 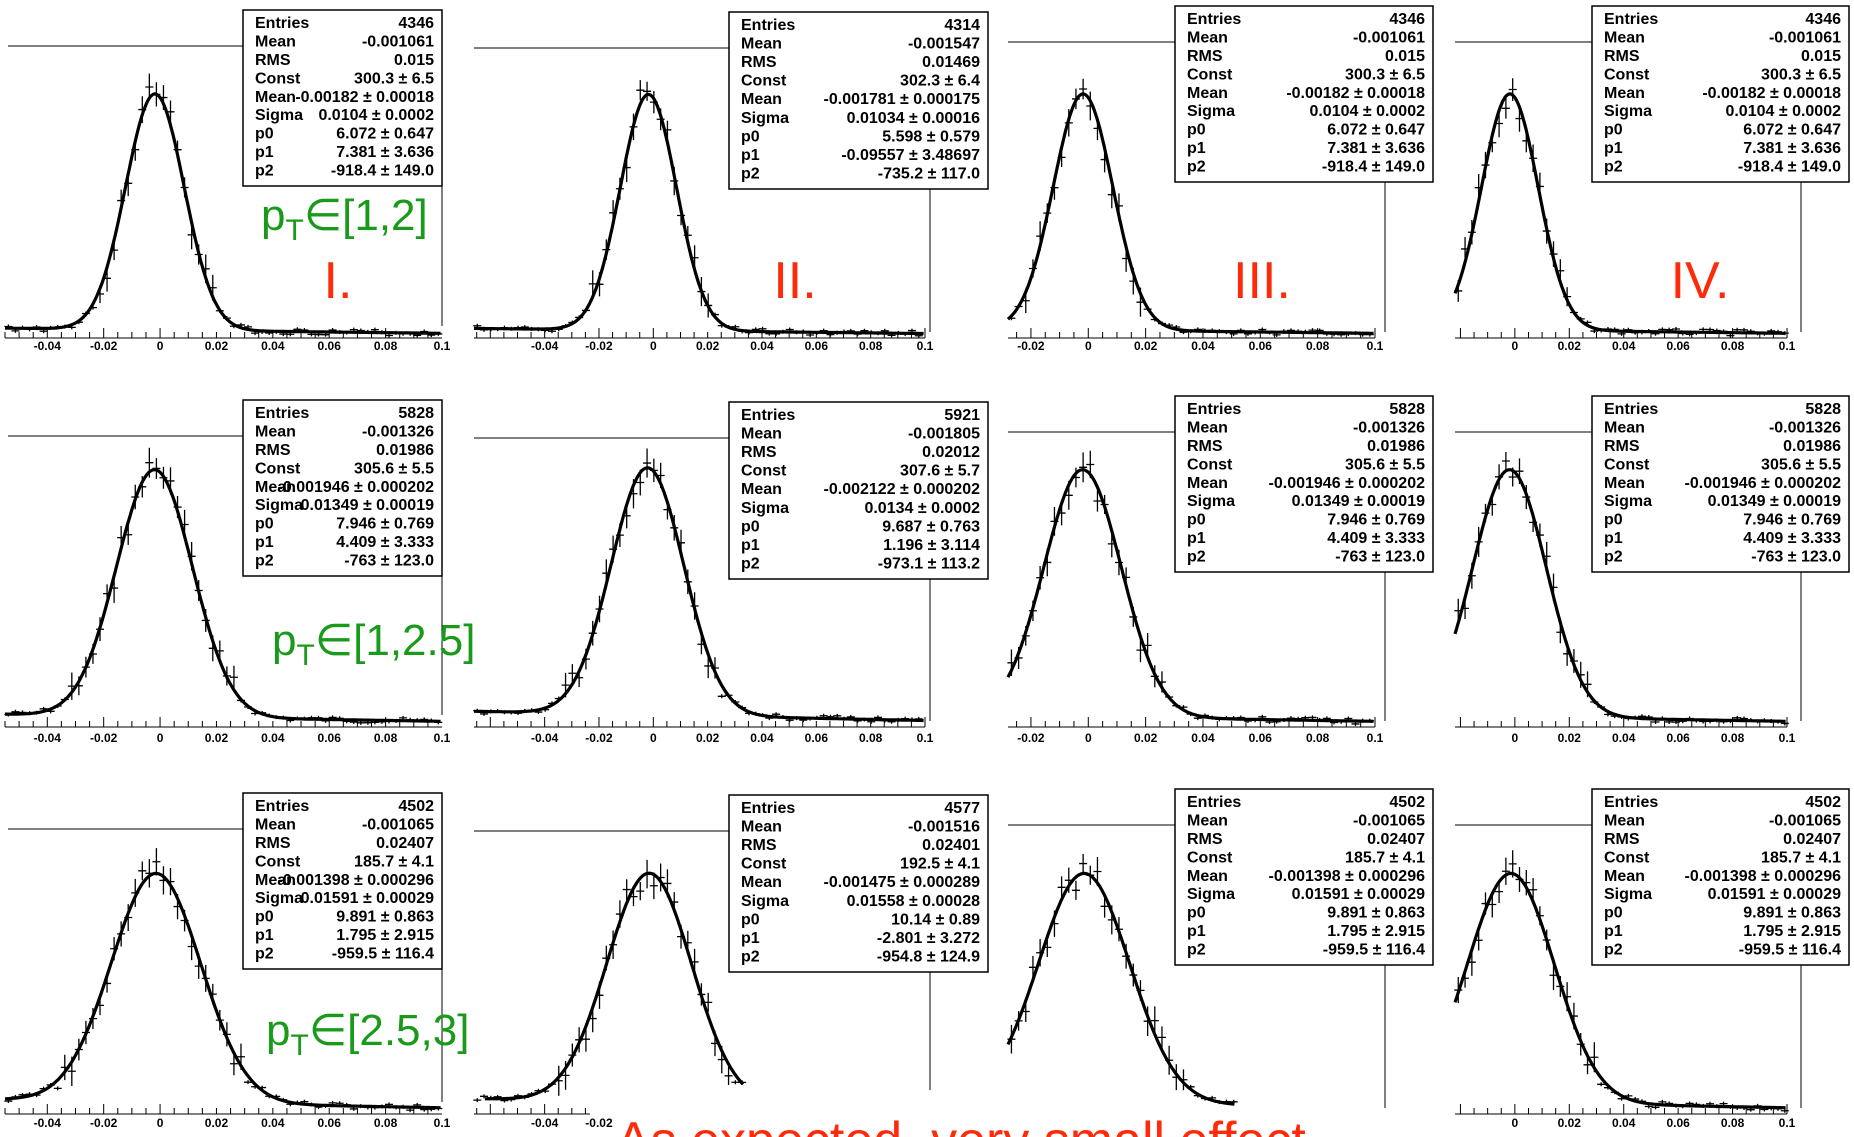 What do you see at coordinates (764, 864) in the screenshot?
I see `stats-label: Const` at bounding box center [764, 864].